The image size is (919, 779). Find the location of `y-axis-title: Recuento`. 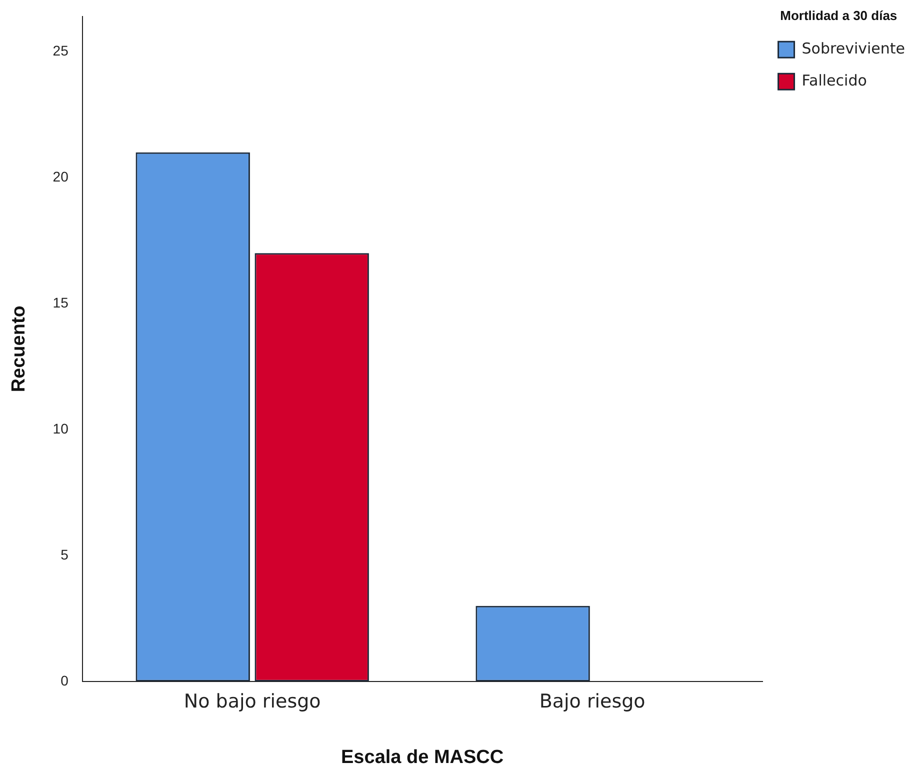

y-axis-title: Recuento is located at coordinates (19, 349).